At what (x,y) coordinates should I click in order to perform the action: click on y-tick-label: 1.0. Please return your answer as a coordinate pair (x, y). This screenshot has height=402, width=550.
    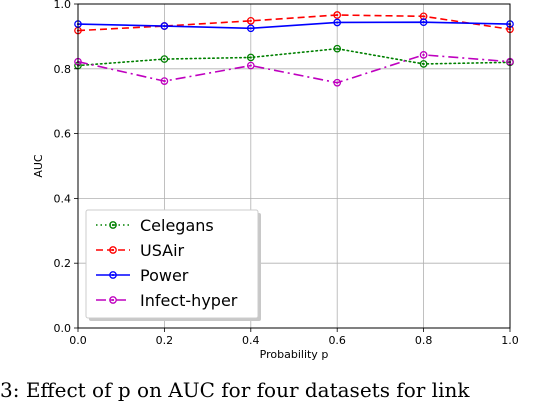
    Looking at the image, I should click on (63, 5).